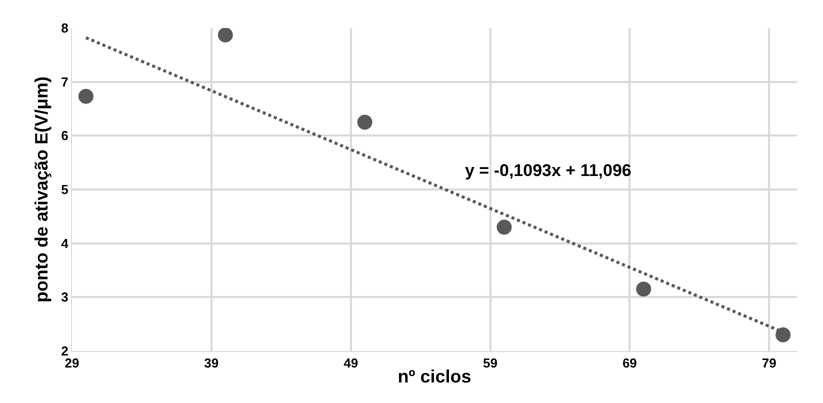  Describe the element at coordinates (64, 297) in the screenshot. I see `y-tick-label: 3` at that location.